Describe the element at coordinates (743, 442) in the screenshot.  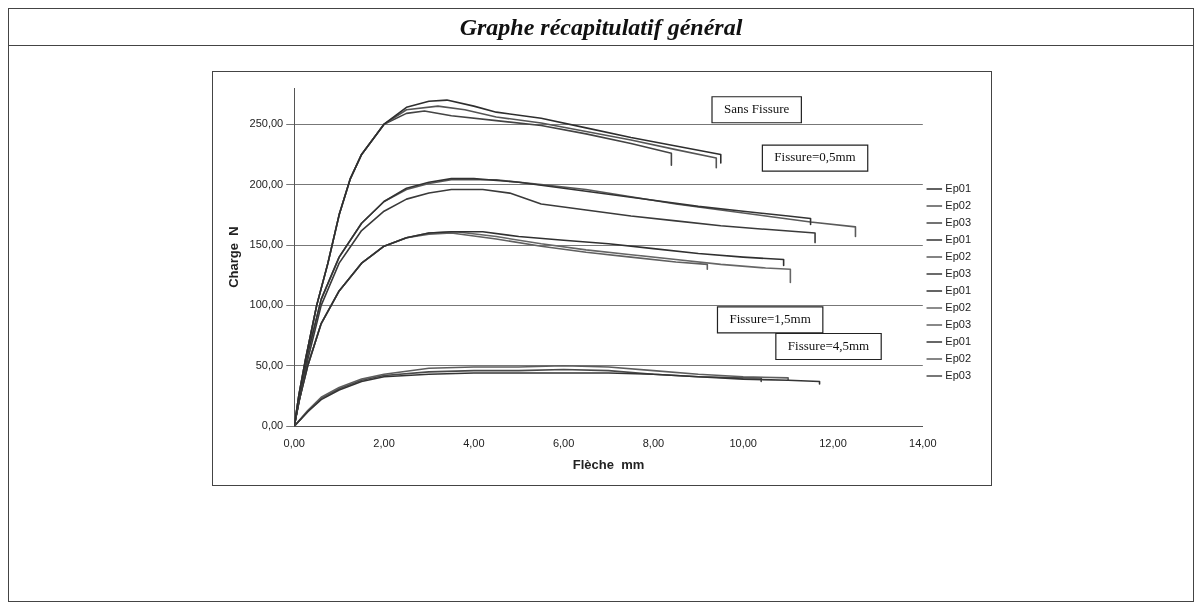
I see `x-tick-label: 10,00` at that location.